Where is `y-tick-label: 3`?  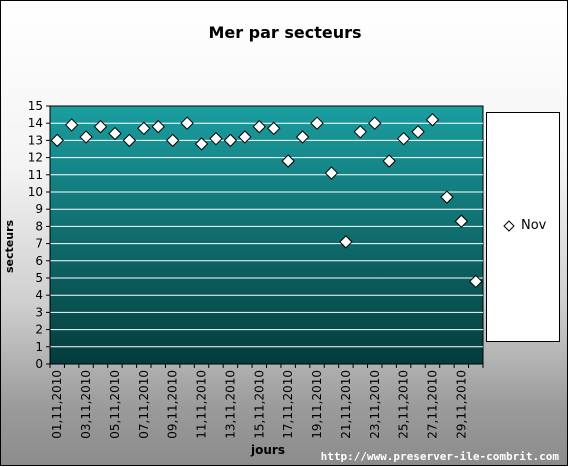
y-tick-label: 3 is located at coordinates (39, 312).